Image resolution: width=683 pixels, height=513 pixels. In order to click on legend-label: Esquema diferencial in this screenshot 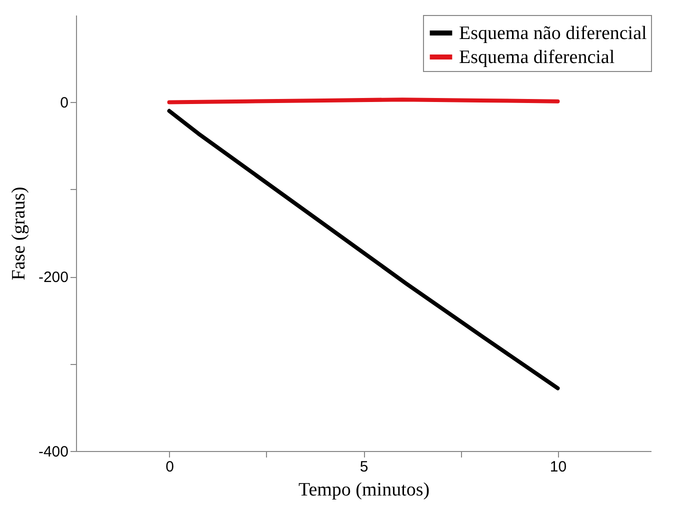, I will do `click(537, 57)`.